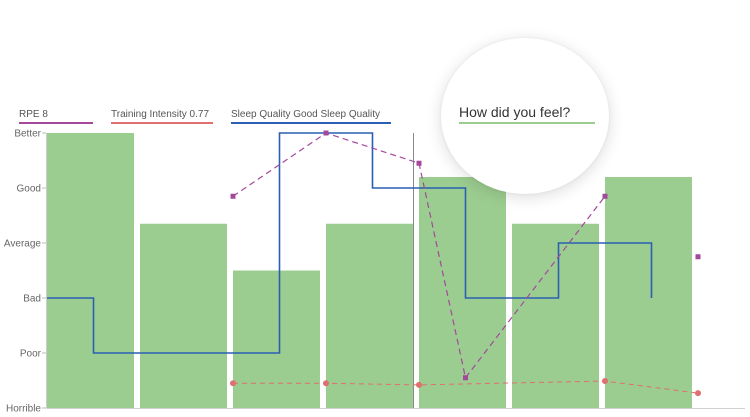 The width and height of the screenshot is (750, 417). I want to click on legend-ti-swatch, so click(162, 123).